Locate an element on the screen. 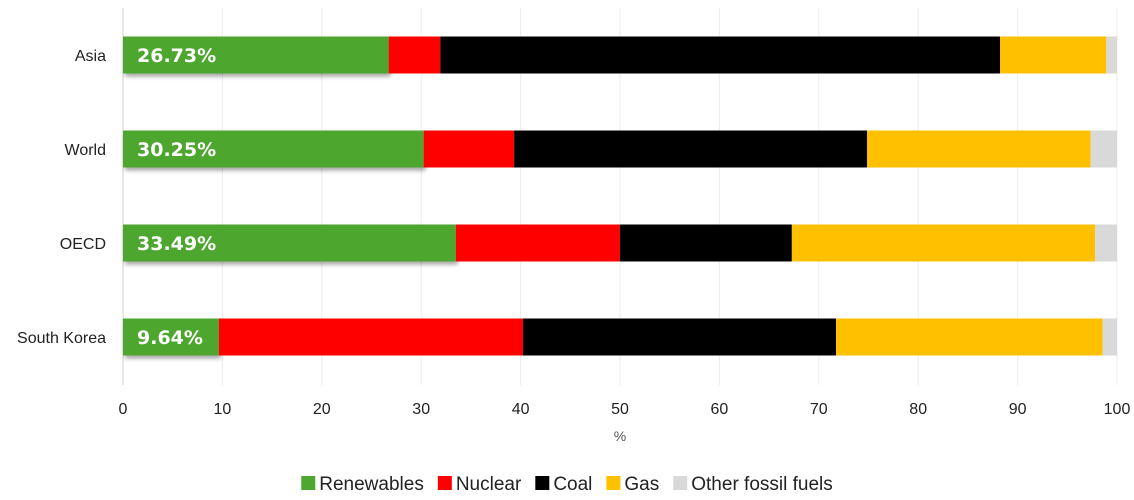 The image size is (1134, 500). data-label: 26.73% is located at coordinates (176, 56).